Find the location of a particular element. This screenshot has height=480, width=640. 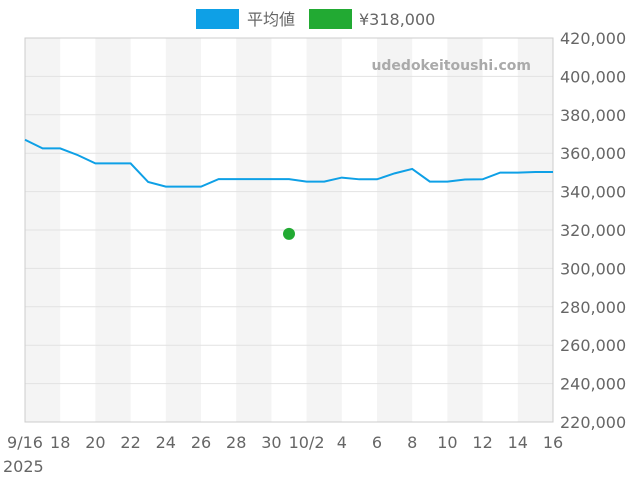

average-line is located at coordinates (288, 163).